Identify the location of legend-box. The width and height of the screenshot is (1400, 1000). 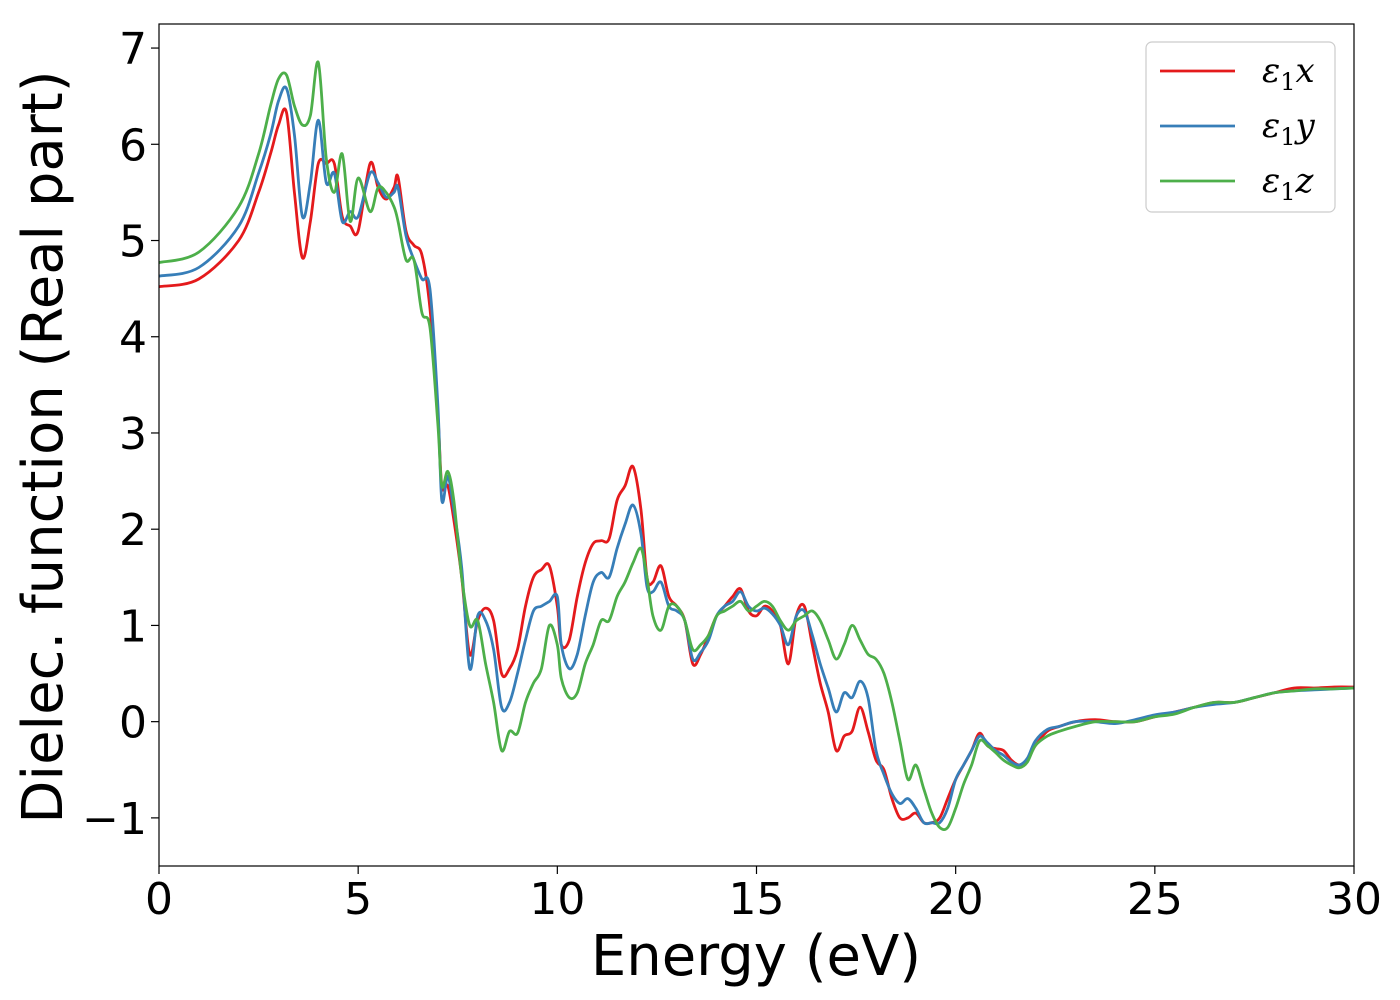
(1240, 127).